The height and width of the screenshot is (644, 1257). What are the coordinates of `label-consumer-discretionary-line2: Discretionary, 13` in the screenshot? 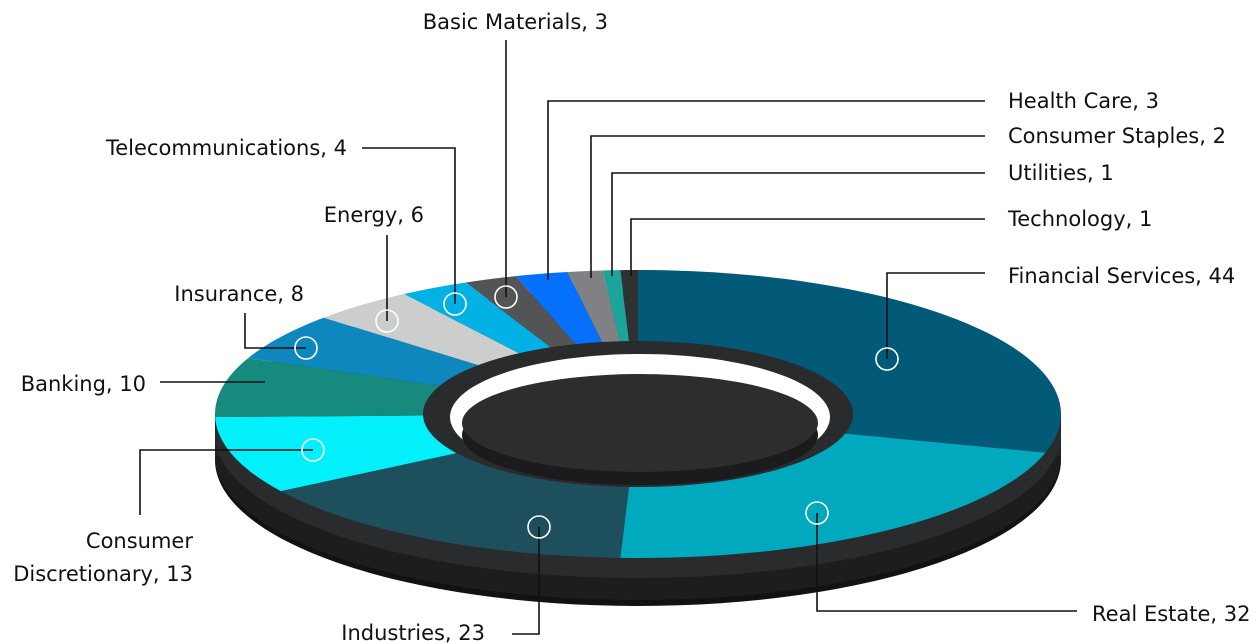 It's located at (103, 574).